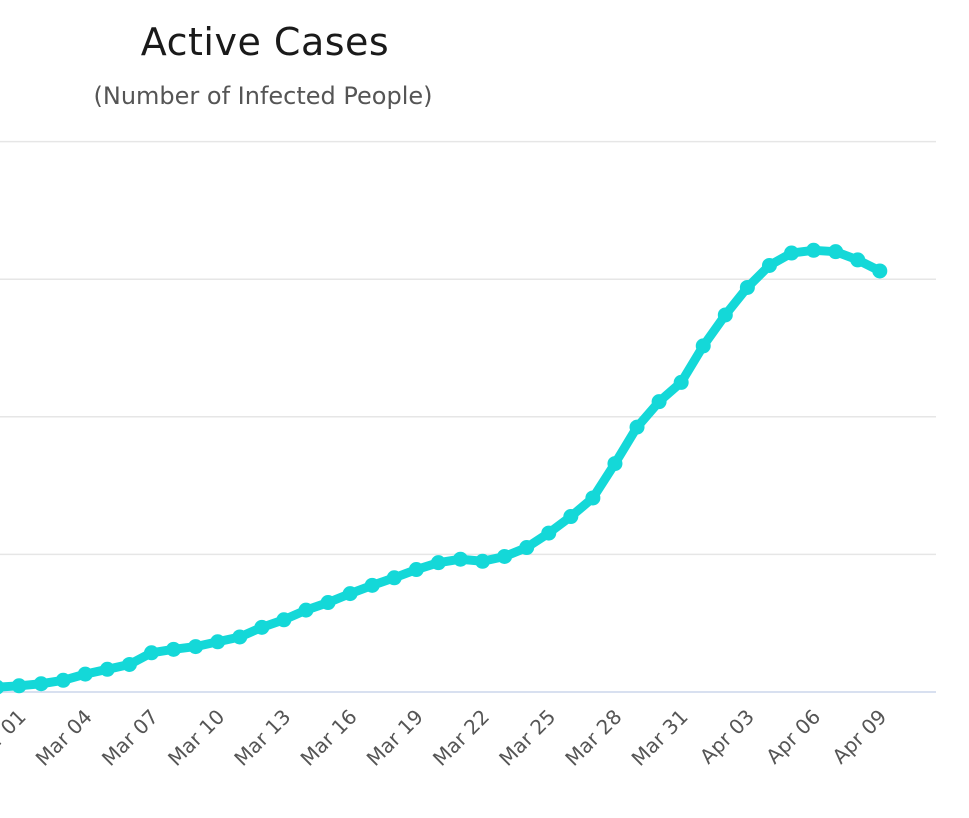 Image resolution: width=969 pixels, height=818 pixels. Describe the element at coordinates (727, 737) in the screenshot. I see `x-tick-label: Apr 03` at that location.